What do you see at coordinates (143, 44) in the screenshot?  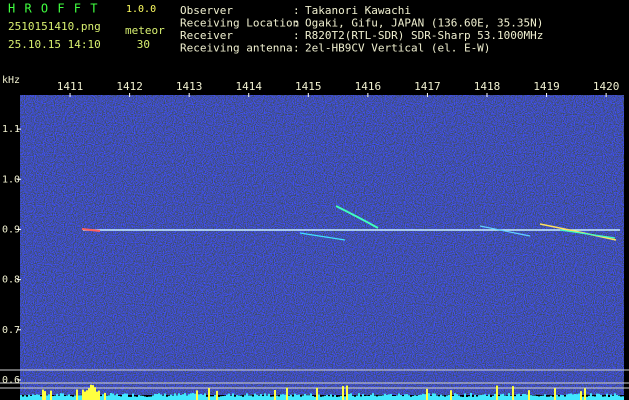 I see `meteor-count: 30` at bounding box center [143, 44].